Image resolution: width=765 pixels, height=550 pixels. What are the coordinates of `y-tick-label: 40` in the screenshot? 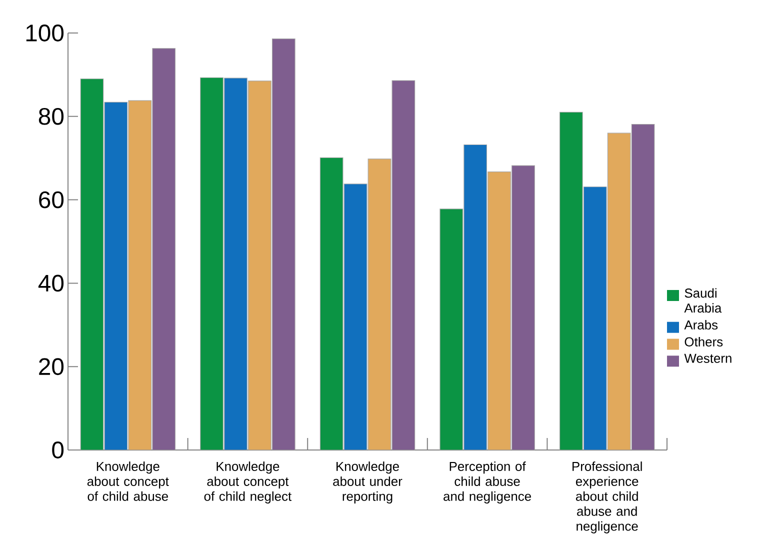 It's located at (51, 283).